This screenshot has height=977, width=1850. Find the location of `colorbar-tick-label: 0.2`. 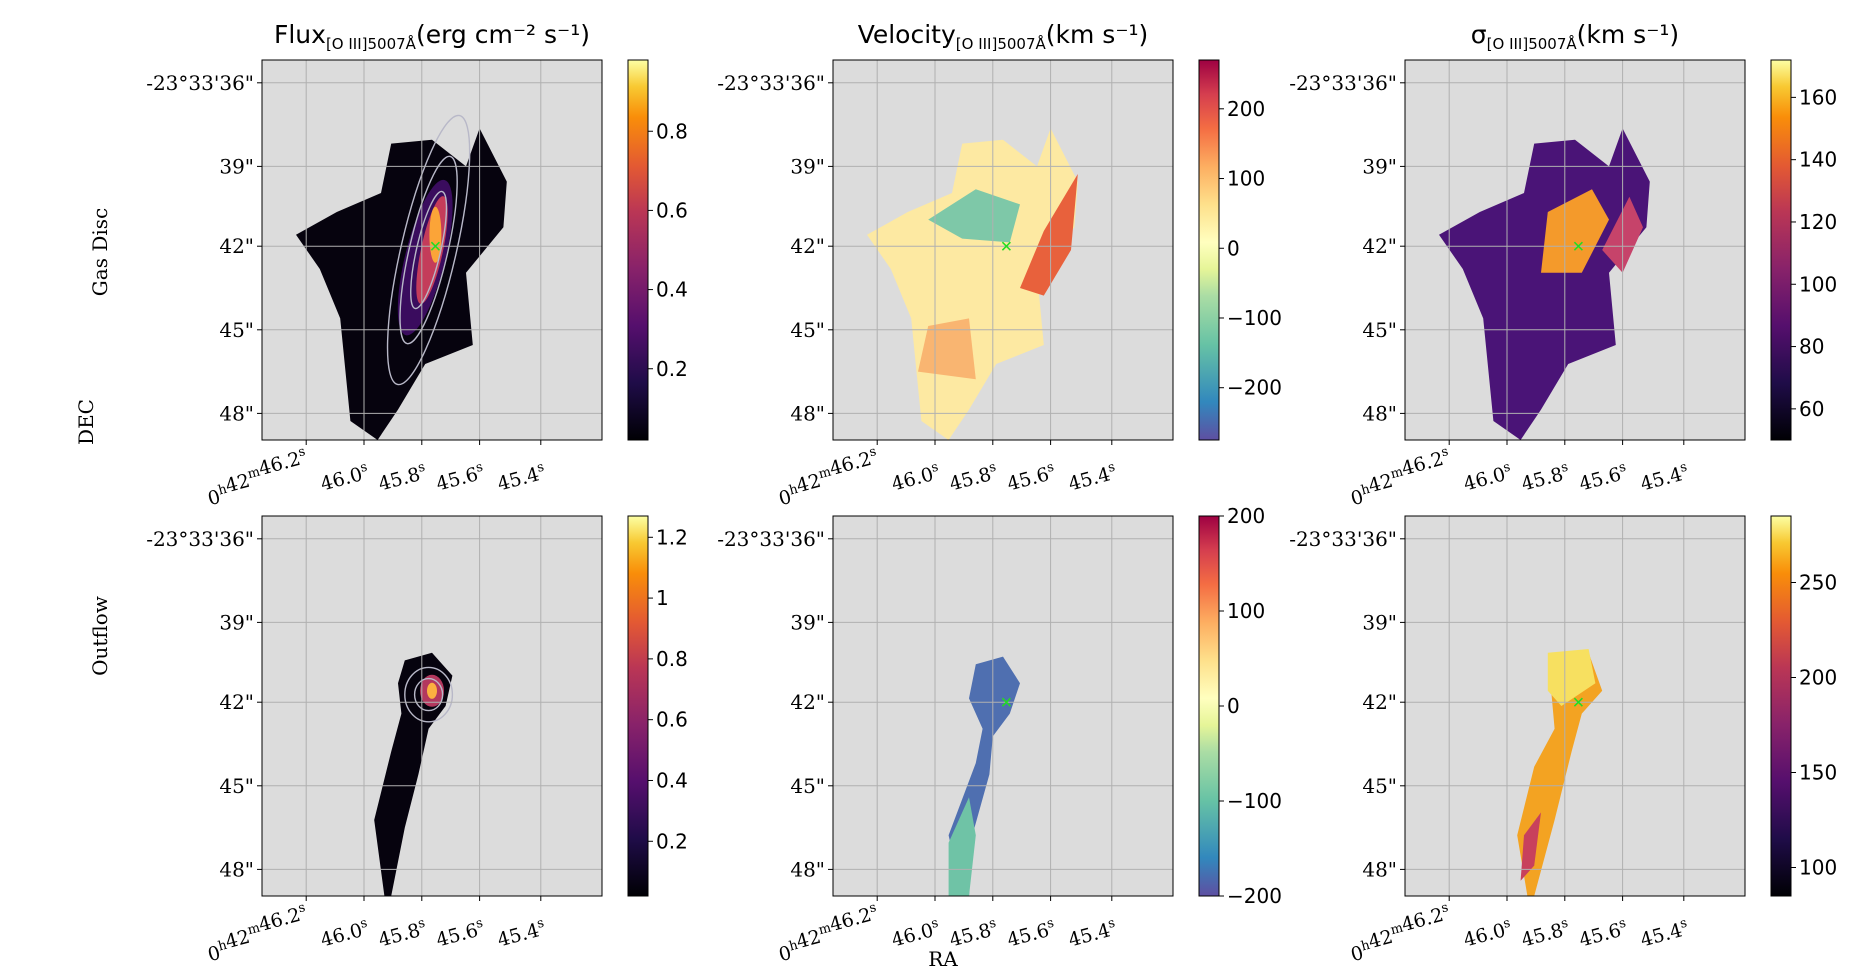

colorbar-tick-label: 0.2 is located at coordinates (672, 841).